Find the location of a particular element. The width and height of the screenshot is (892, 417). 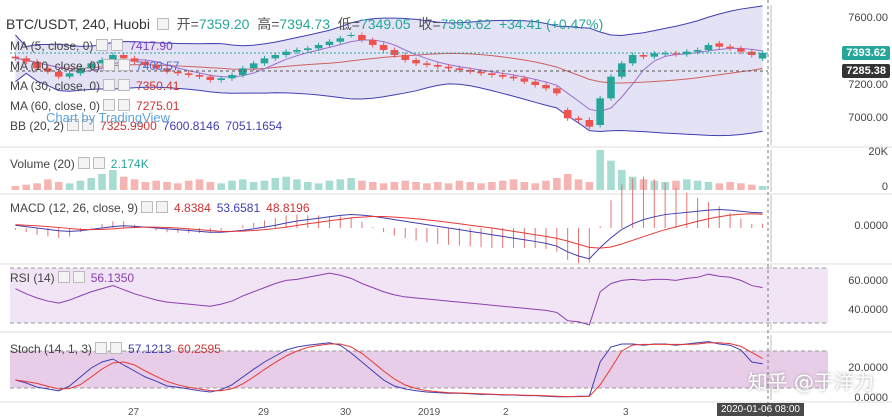

ma-line is located at coordinates (389, 68).